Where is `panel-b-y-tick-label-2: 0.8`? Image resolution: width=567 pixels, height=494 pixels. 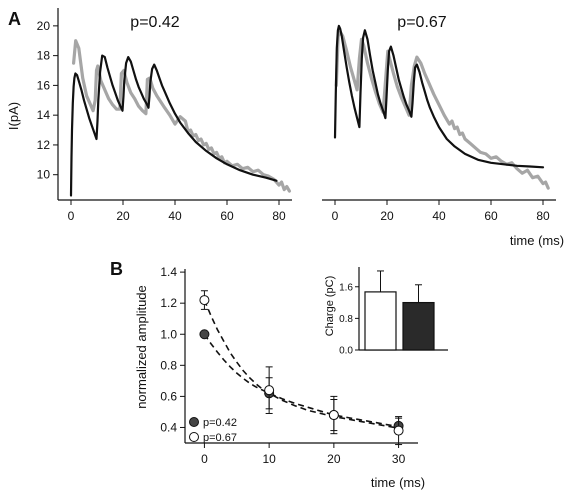
panel-b-y-tick-label-2: 0.8 is located at coordinates (168, 365).